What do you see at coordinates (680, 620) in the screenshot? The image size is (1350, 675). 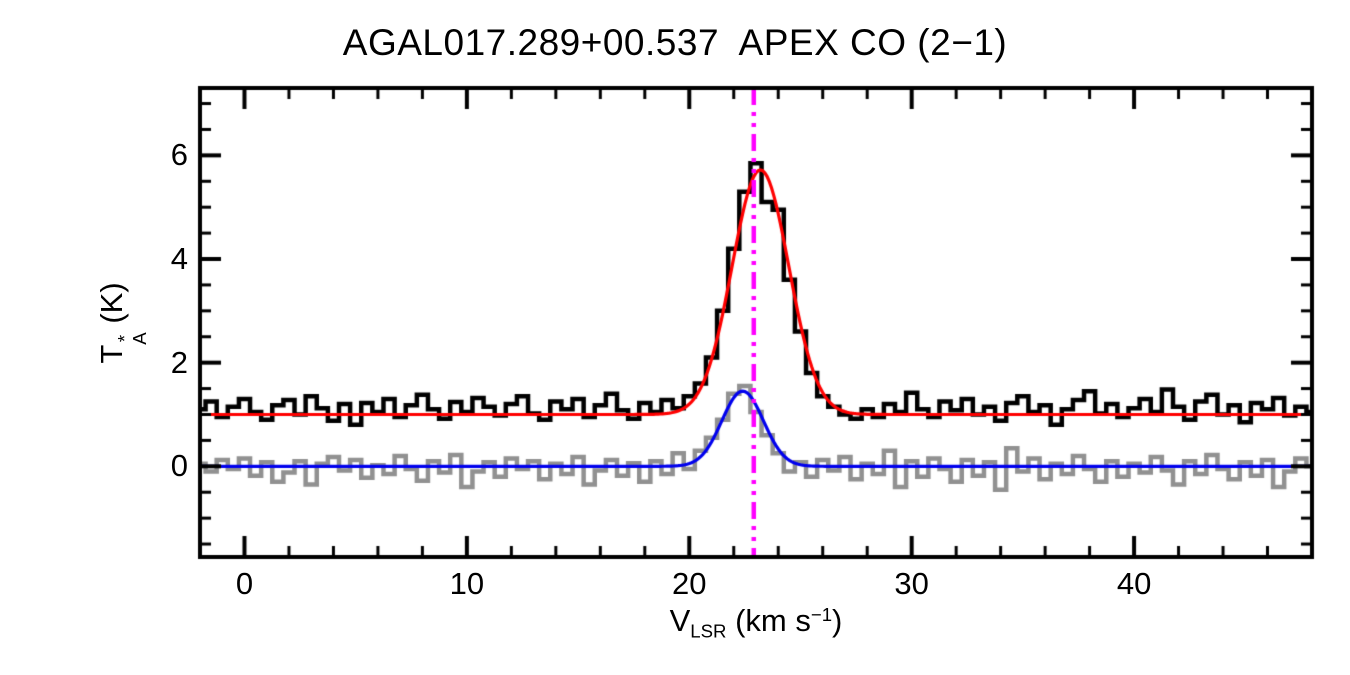 I see `x-axis-label-base: V` at bounding box center [680, 620].